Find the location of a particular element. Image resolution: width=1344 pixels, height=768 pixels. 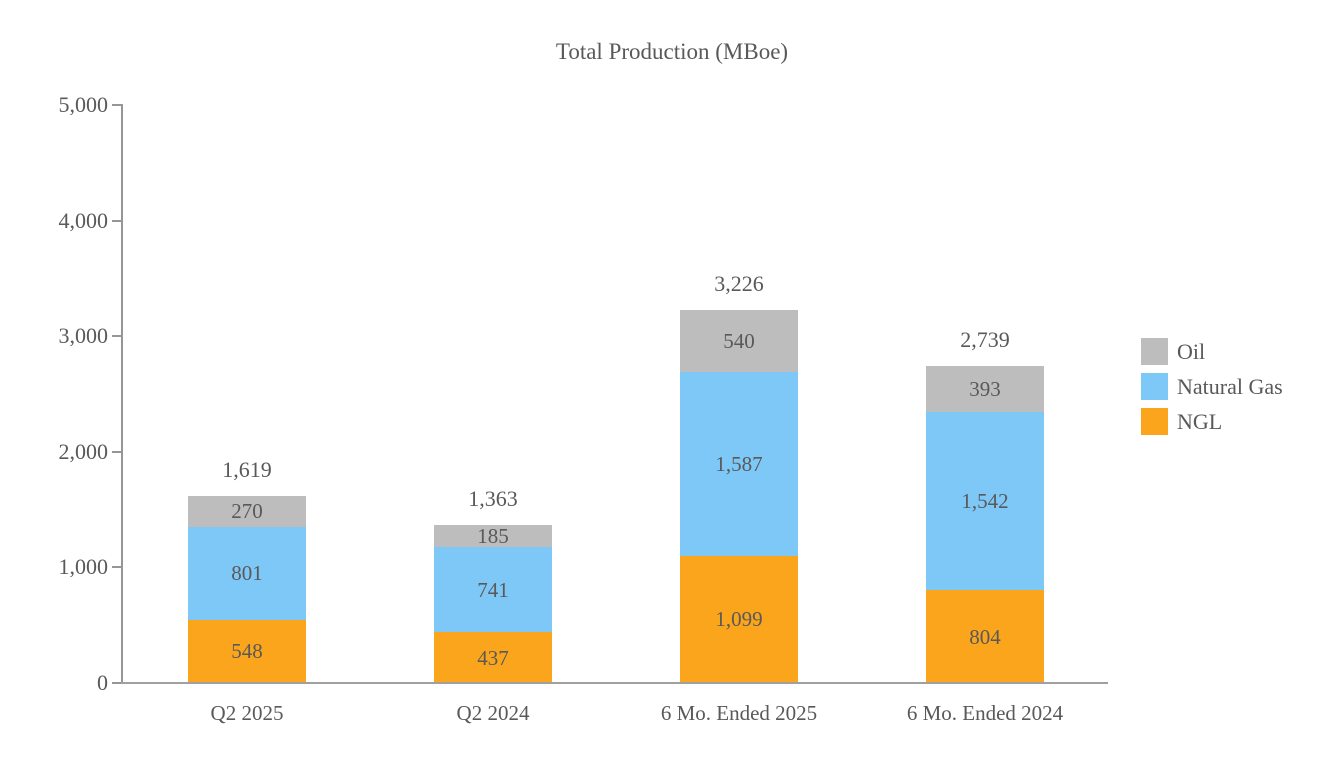

bar-segment-value-label: 548 is located at coordinates (247, 651).